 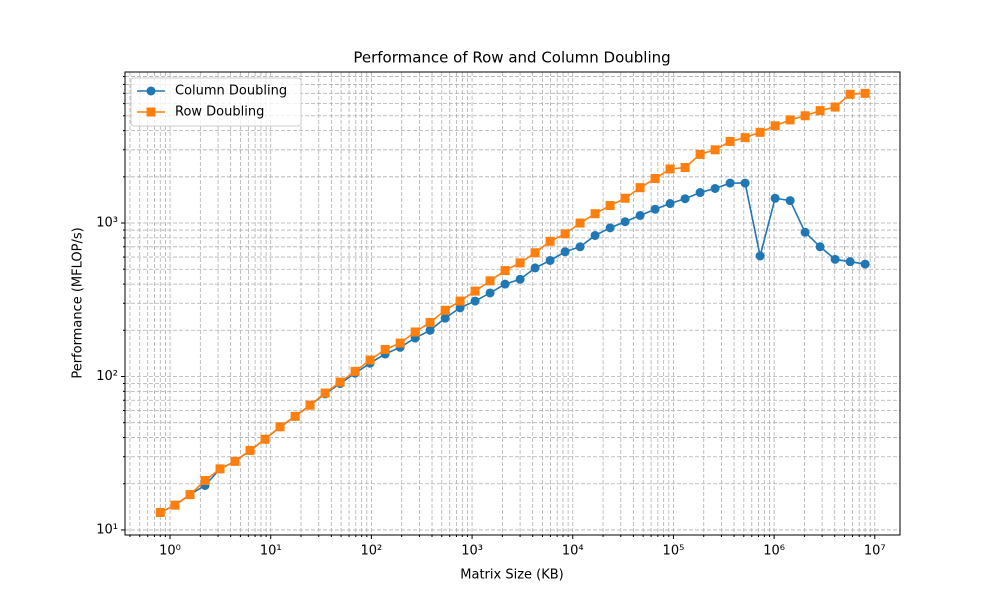 I want to click on y-tick-label: 10¹, so click(x=107, y=529).